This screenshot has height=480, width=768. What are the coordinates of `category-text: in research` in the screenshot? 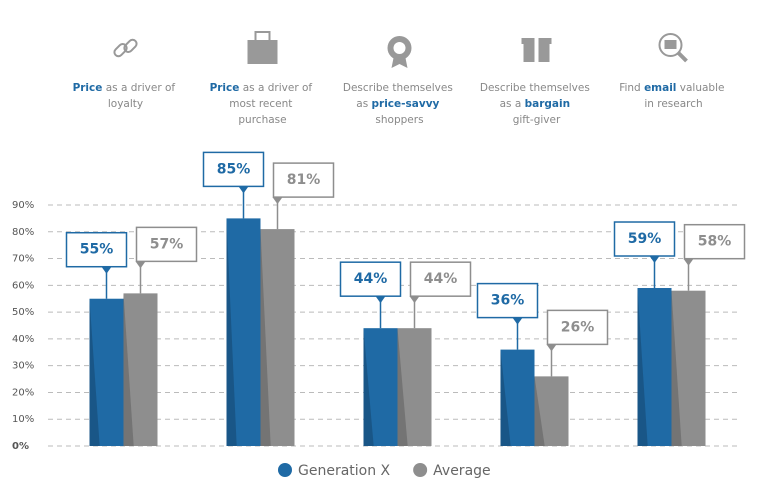 It's located at (673, 104).